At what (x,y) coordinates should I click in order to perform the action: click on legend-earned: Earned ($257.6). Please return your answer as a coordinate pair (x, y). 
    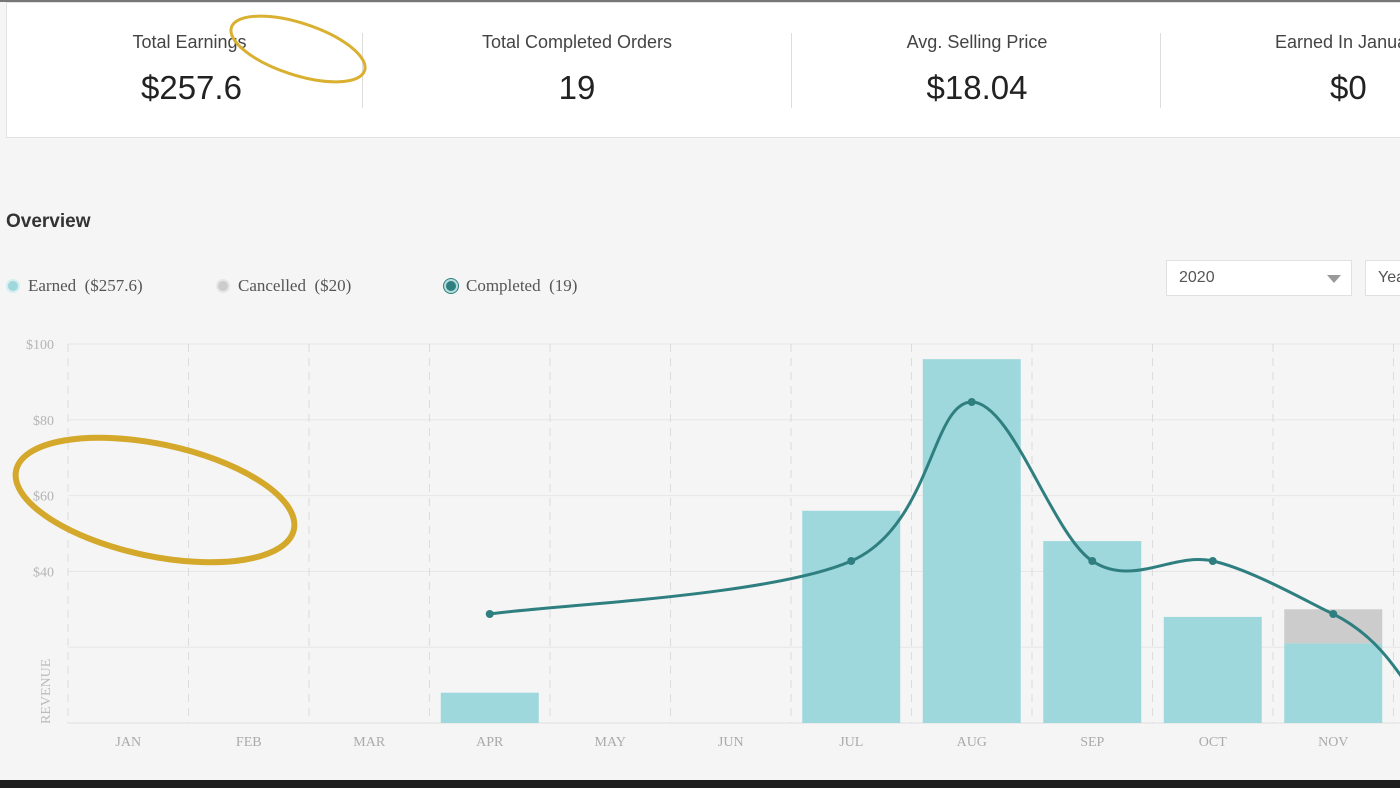
    Looking at the image, I should click on (74, 286).